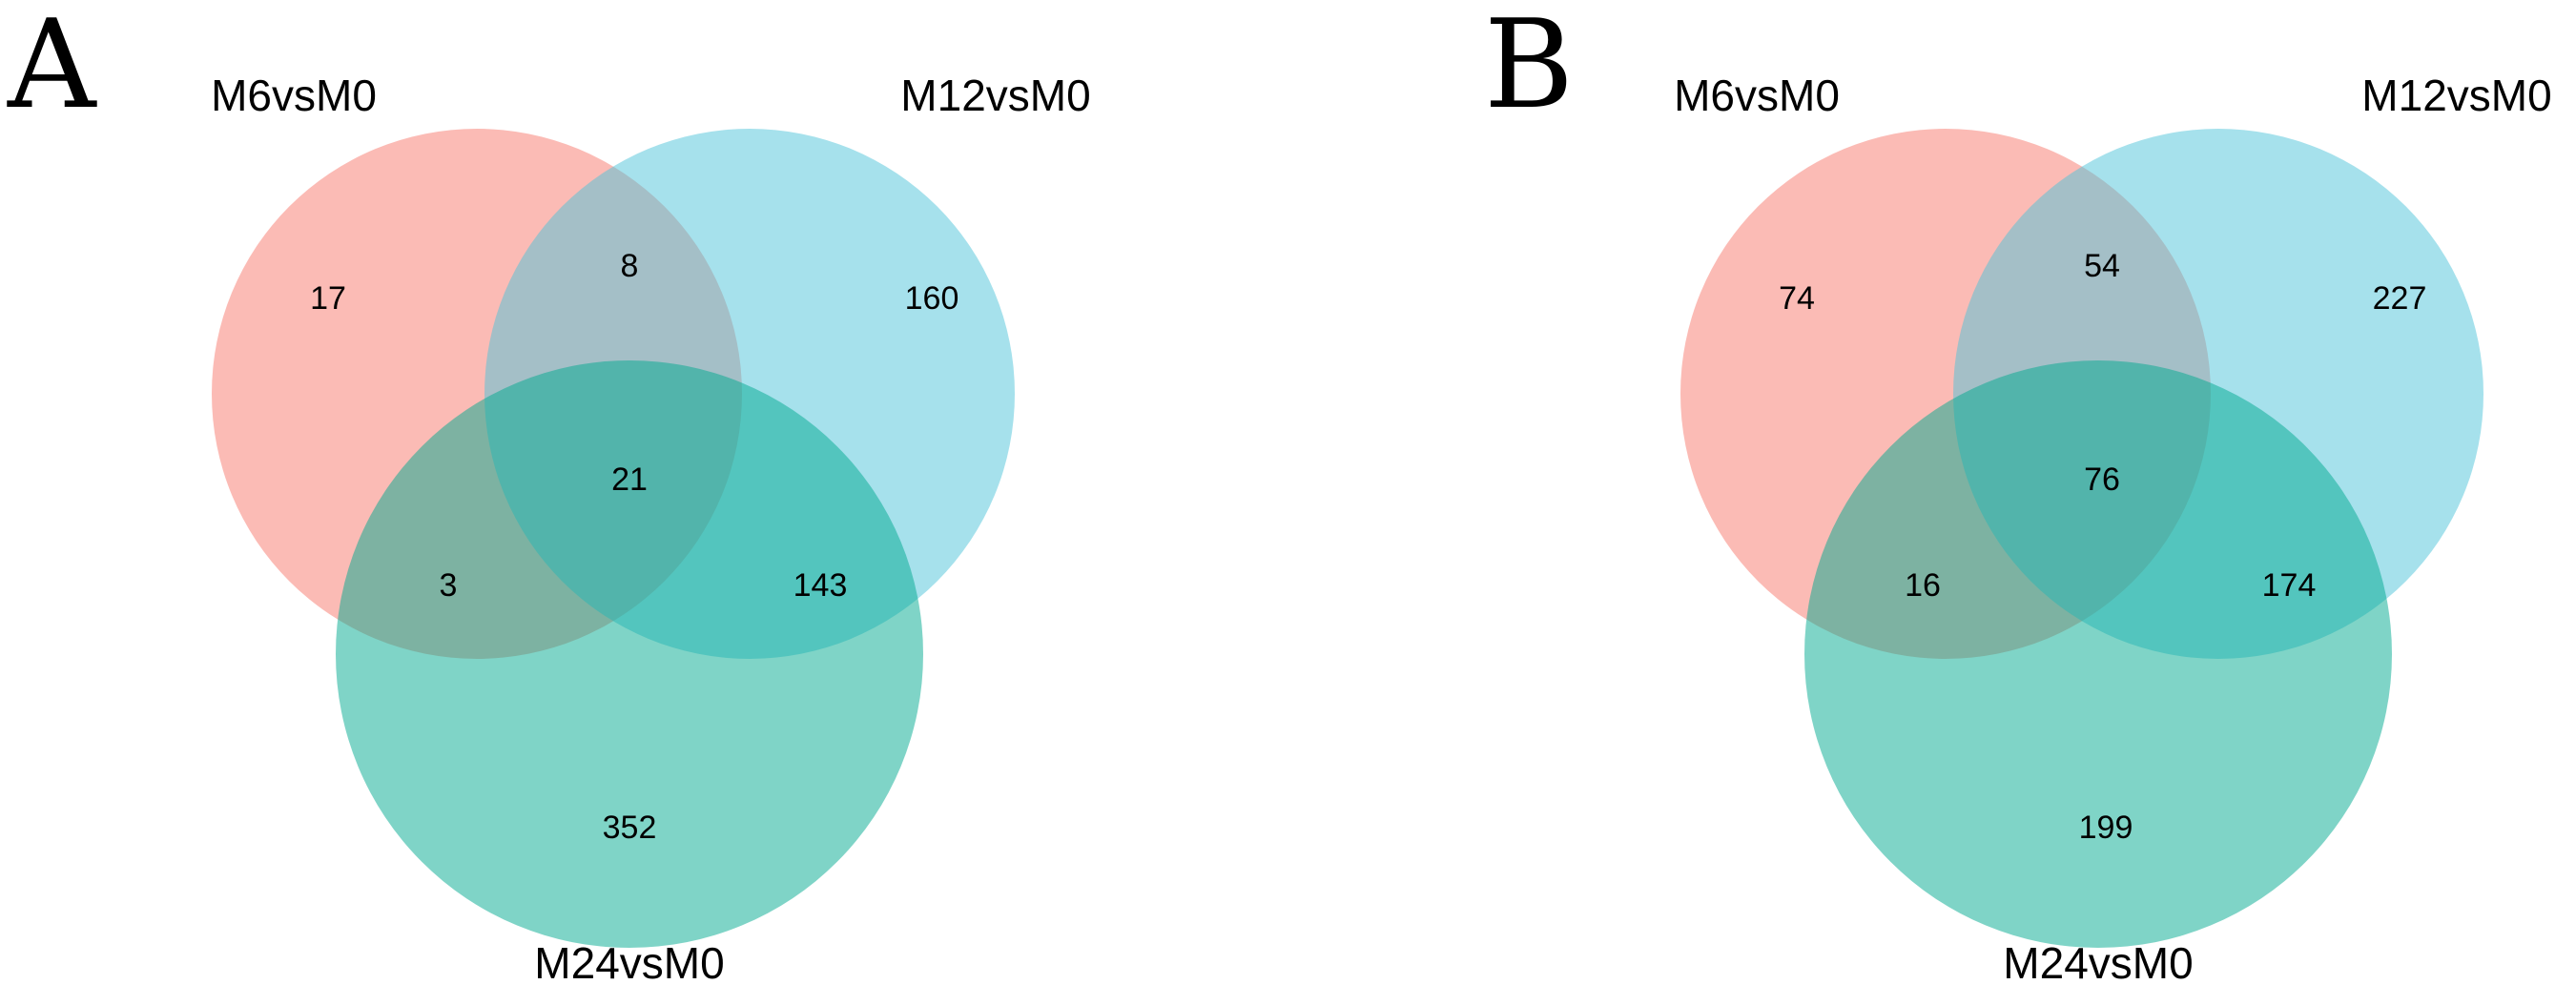 Image resolution: width=2576 pixels, height=1005 pixels. What do you see at coordinates (630, 828) in the screenshot?
I see `count-m24-only: 352` at bounding box center [630, 828].